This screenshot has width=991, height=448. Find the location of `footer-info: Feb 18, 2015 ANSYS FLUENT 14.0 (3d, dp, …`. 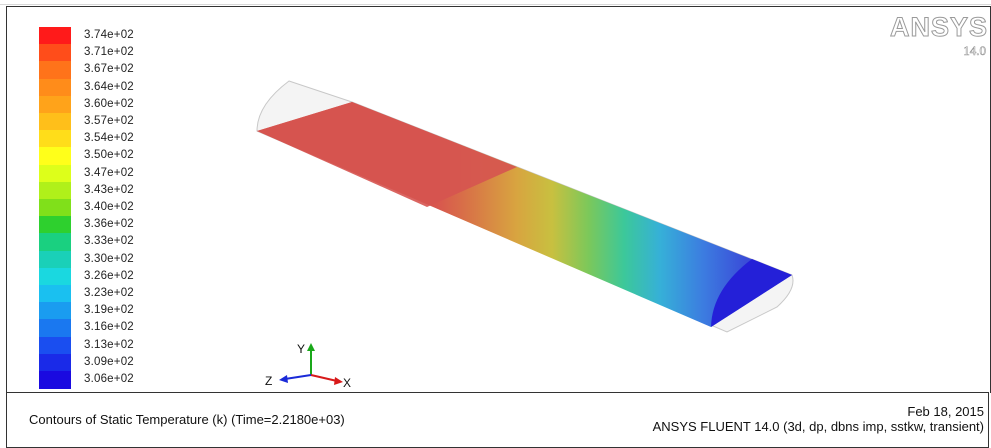

footer-info: Feb 18, 2015 ANSYS FLUENT 14.0 (3d, dp, … is located at coordinates (818, 419).